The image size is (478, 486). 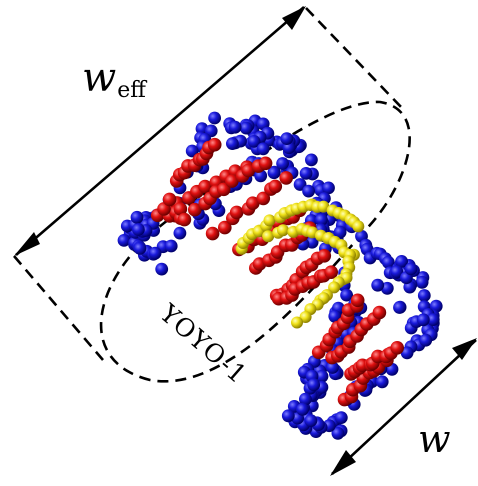 What do you see at coordinates (58, 308) in the screenshot?
I see `weff-extension-bottom` at bounding box center [58, 308].